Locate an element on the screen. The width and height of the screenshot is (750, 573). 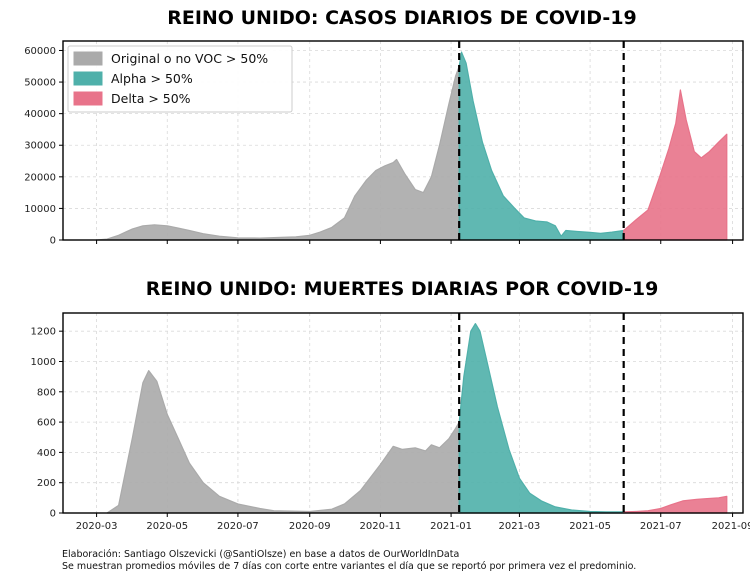
deaths-y-ticks: 0 200 400 600 800 1000 1200 is located at coordinates (47, 423).